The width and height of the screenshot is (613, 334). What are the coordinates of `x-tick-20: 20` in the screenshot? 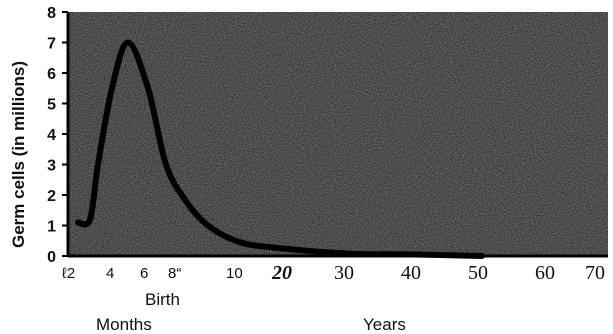 It's located at (281, 273).